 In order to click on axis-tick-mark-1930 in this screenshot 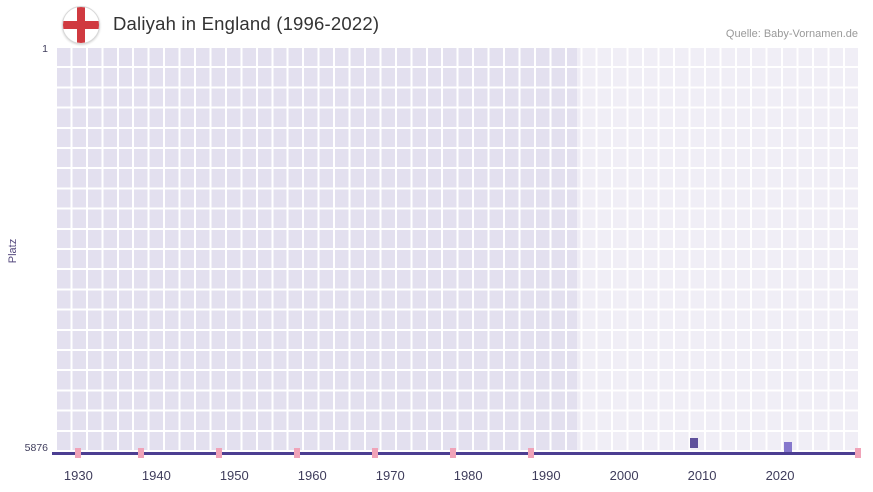, I will do `click(78, 453)`.